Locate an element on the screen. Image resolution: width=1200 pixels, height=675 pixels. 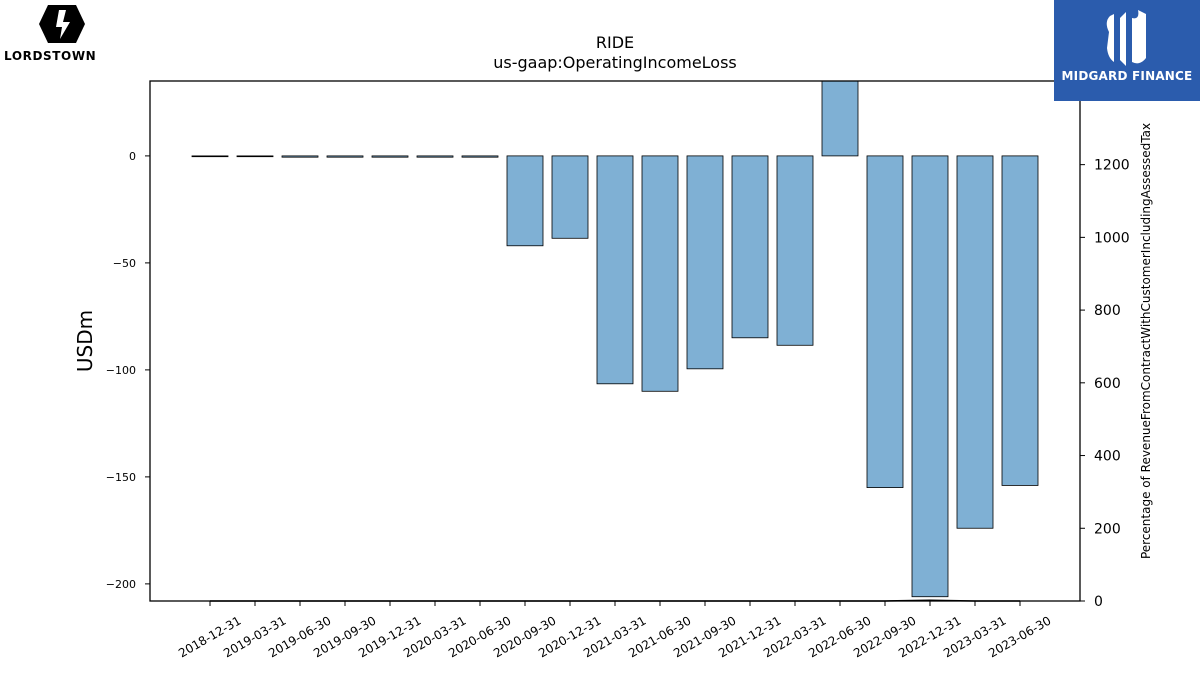
y-tick-label: −200 is located at coordinates (121, 584).